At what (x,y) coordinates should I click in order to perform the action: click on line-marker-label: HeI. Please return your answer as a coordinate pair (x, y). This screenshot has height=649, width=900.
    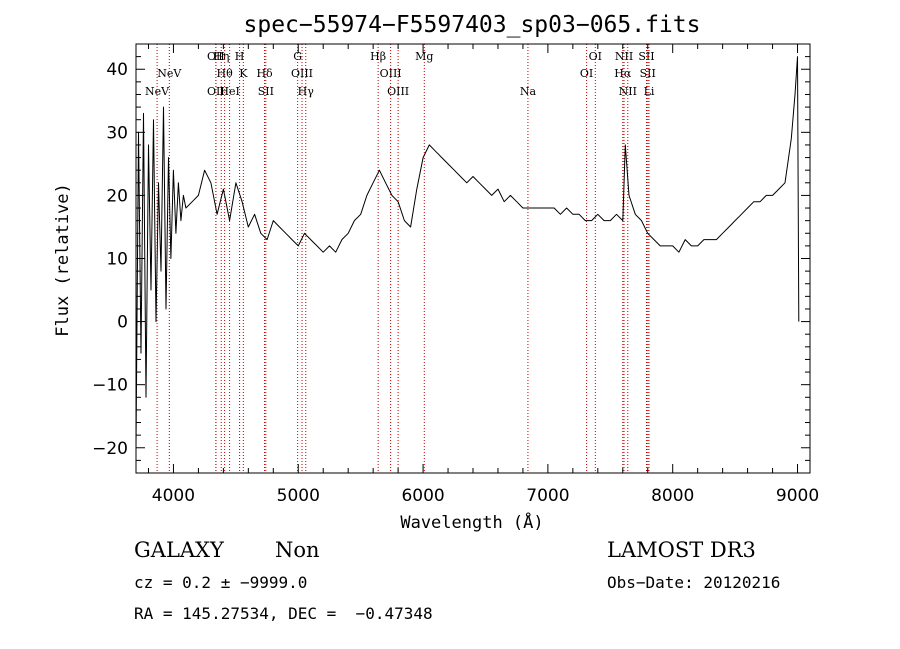
    Looking at the image, I should click on (229, 91).